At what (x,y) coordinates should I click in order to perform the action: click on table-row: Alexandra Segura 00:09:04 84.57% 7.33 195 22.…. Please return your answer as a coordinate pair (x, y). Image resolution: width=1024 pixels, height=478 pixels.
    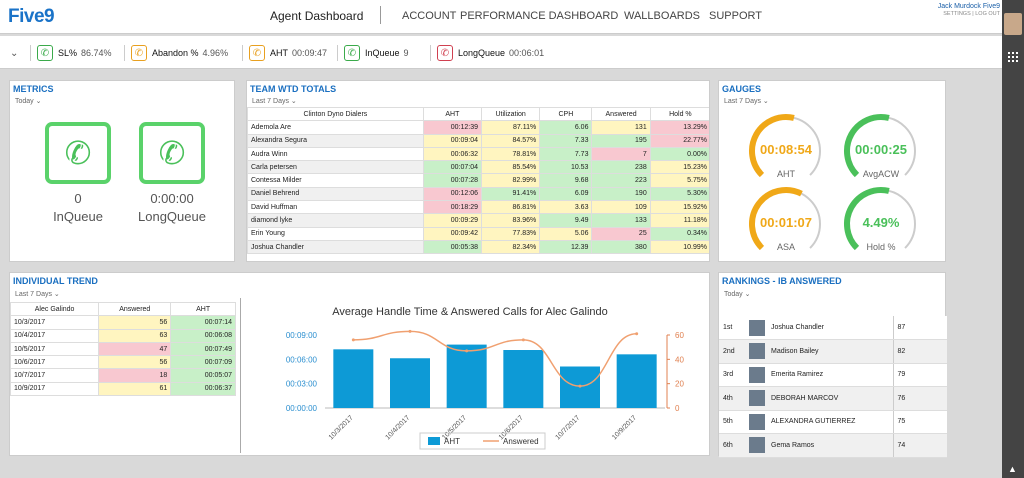
    Looking at the image, I should click on (478, 140).